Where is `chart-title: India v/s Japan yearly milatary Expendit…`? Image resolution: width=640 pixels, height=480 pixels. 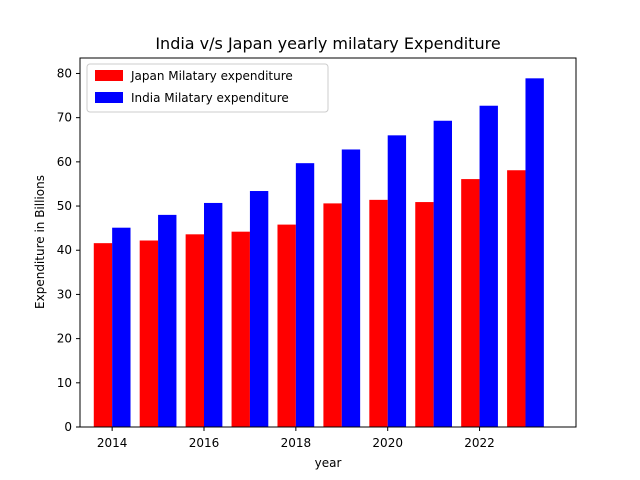
chart-title: India v/s Japan yearly milatary Expendit… is located at coordinates (327, 43).